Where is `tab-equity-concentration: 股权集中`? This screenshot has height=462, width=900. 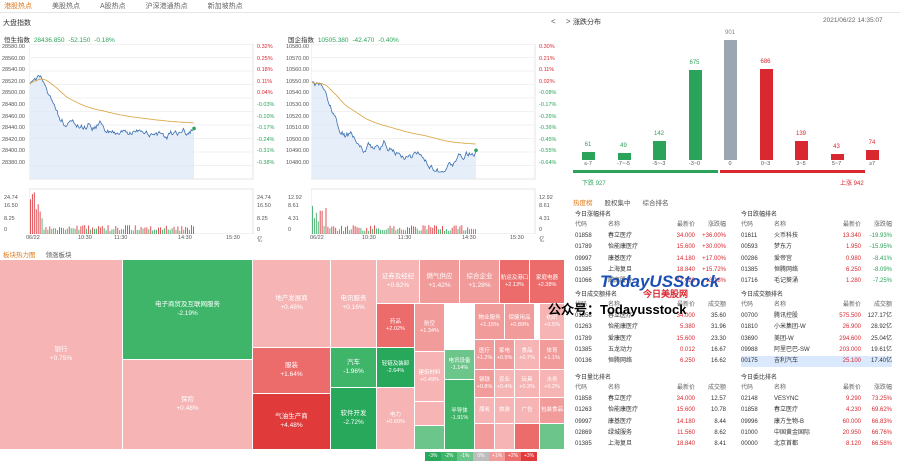
tab-equity-concentration: 股权集中 is located at coordinates (617, 203).